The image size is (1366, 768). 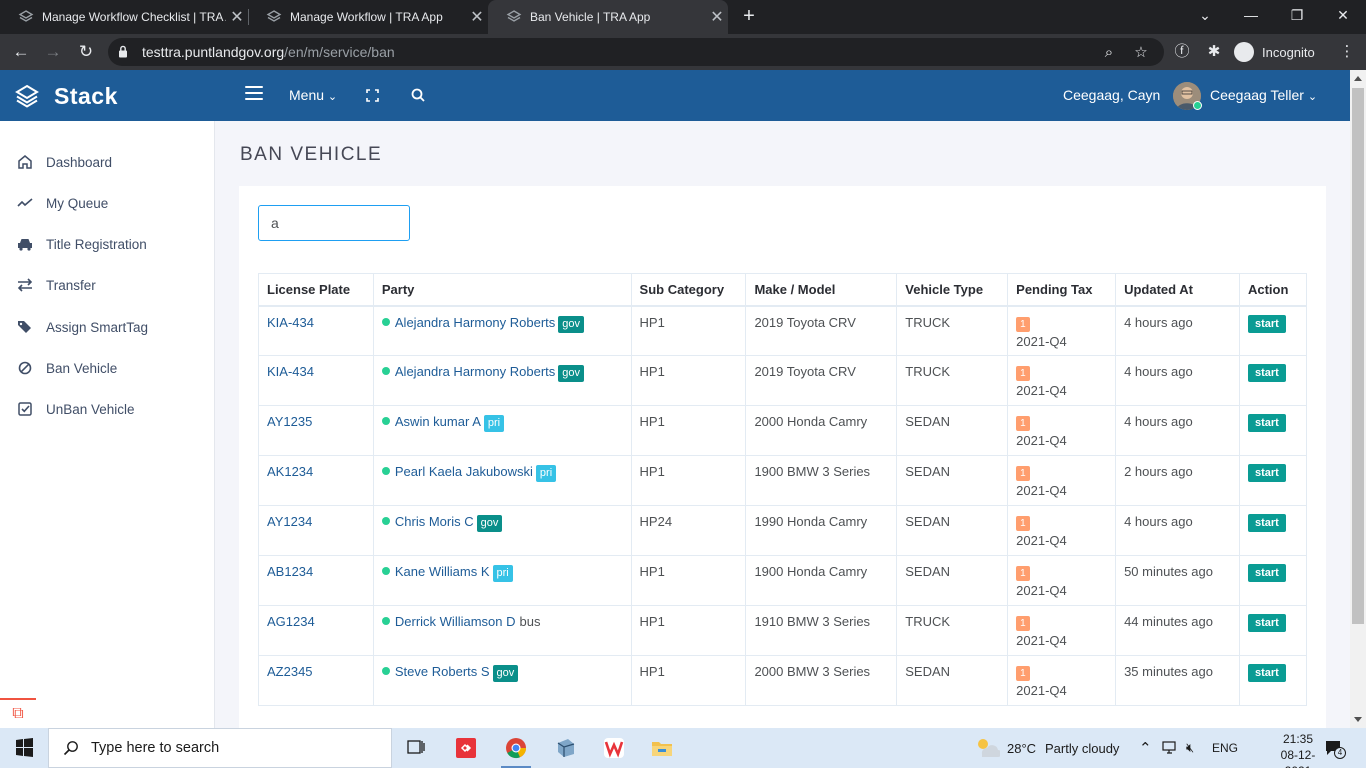 What do you see at coordinates (516, 750) in the screenshot?
I see `chrome-app-icon` at bounding box center [516, 750].